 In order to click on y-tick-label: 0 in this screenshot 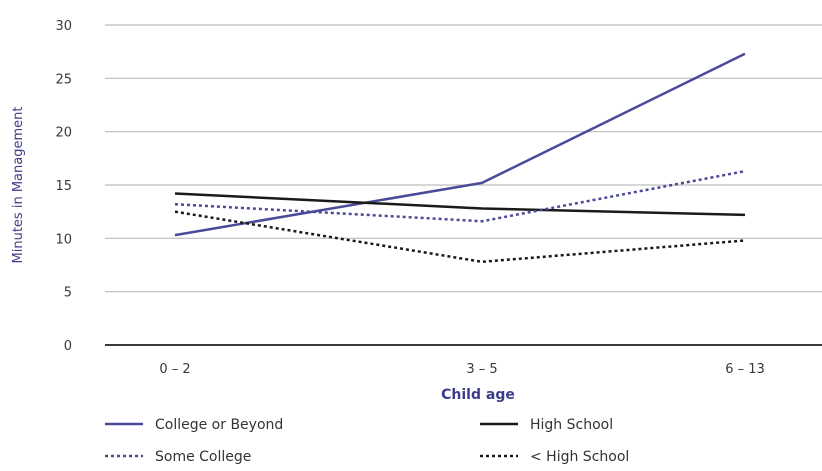, I will do `click(68, 346)`.